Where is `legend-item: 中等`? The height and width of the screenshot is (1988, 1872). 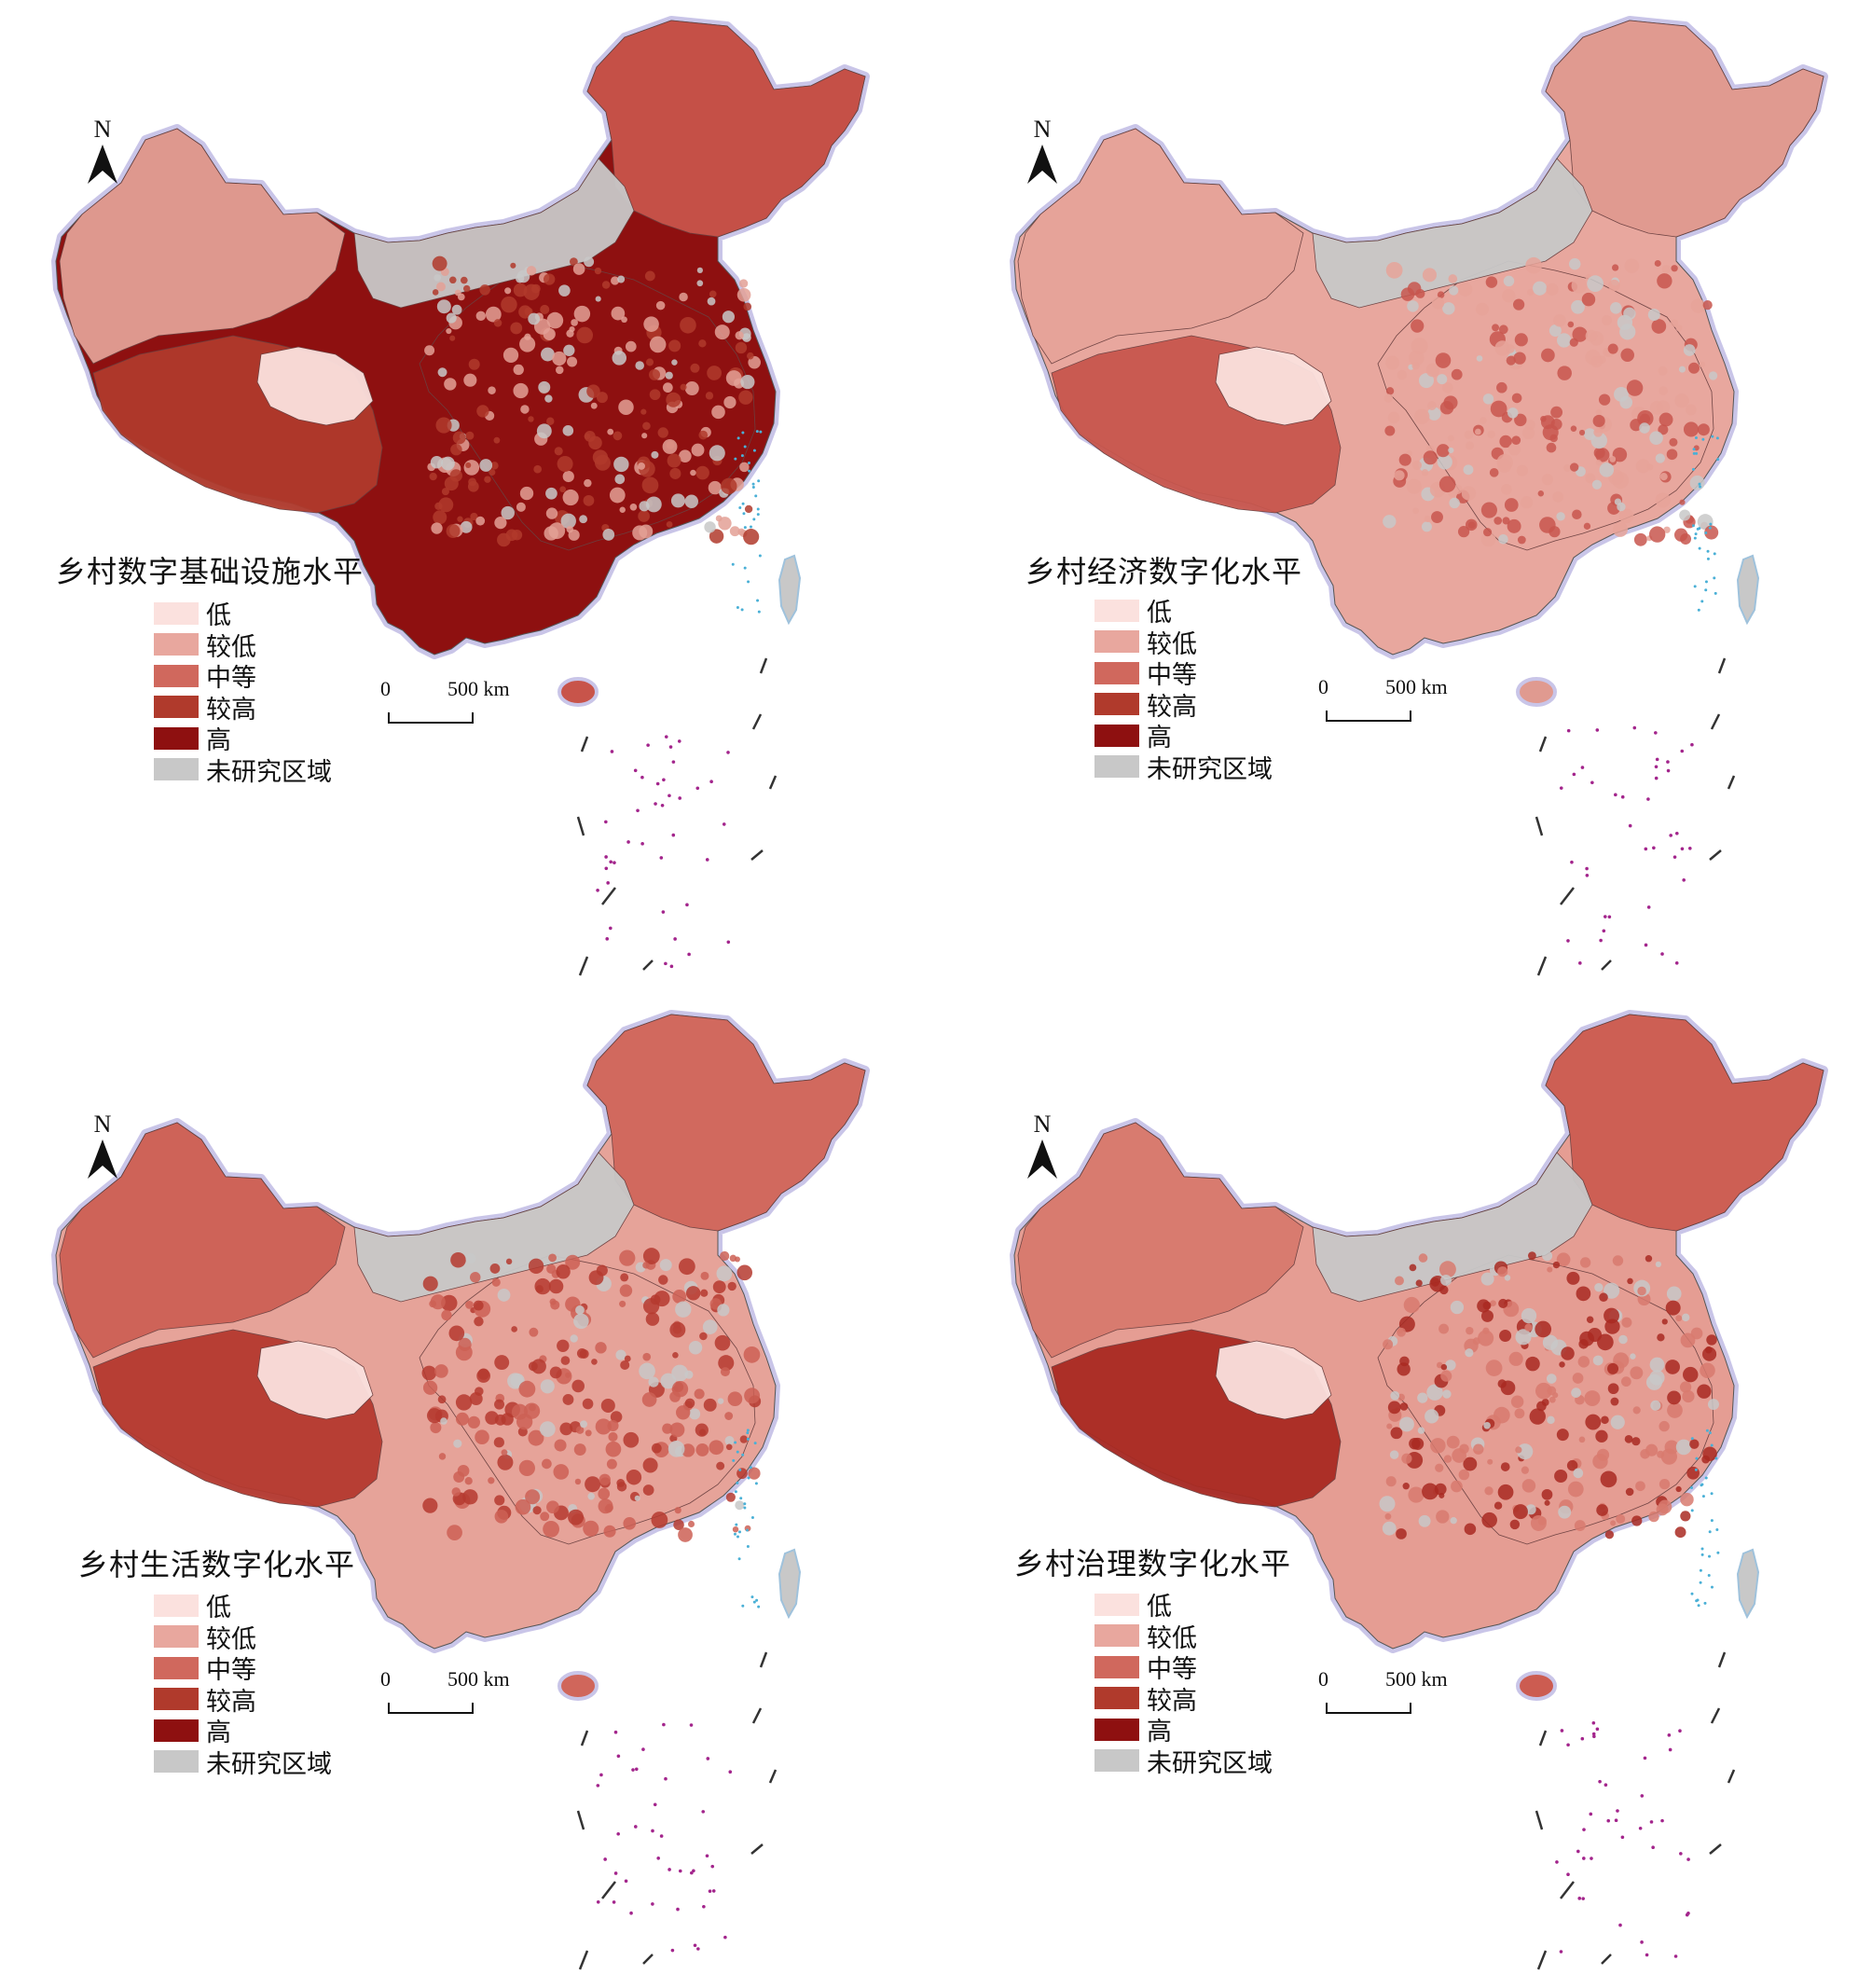 legend-item: 中等 is located at coordinates (1183, 1668).